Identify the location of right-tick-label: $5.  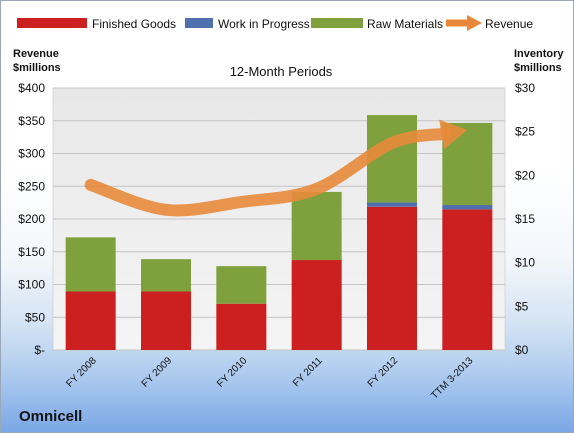
(522, 306).